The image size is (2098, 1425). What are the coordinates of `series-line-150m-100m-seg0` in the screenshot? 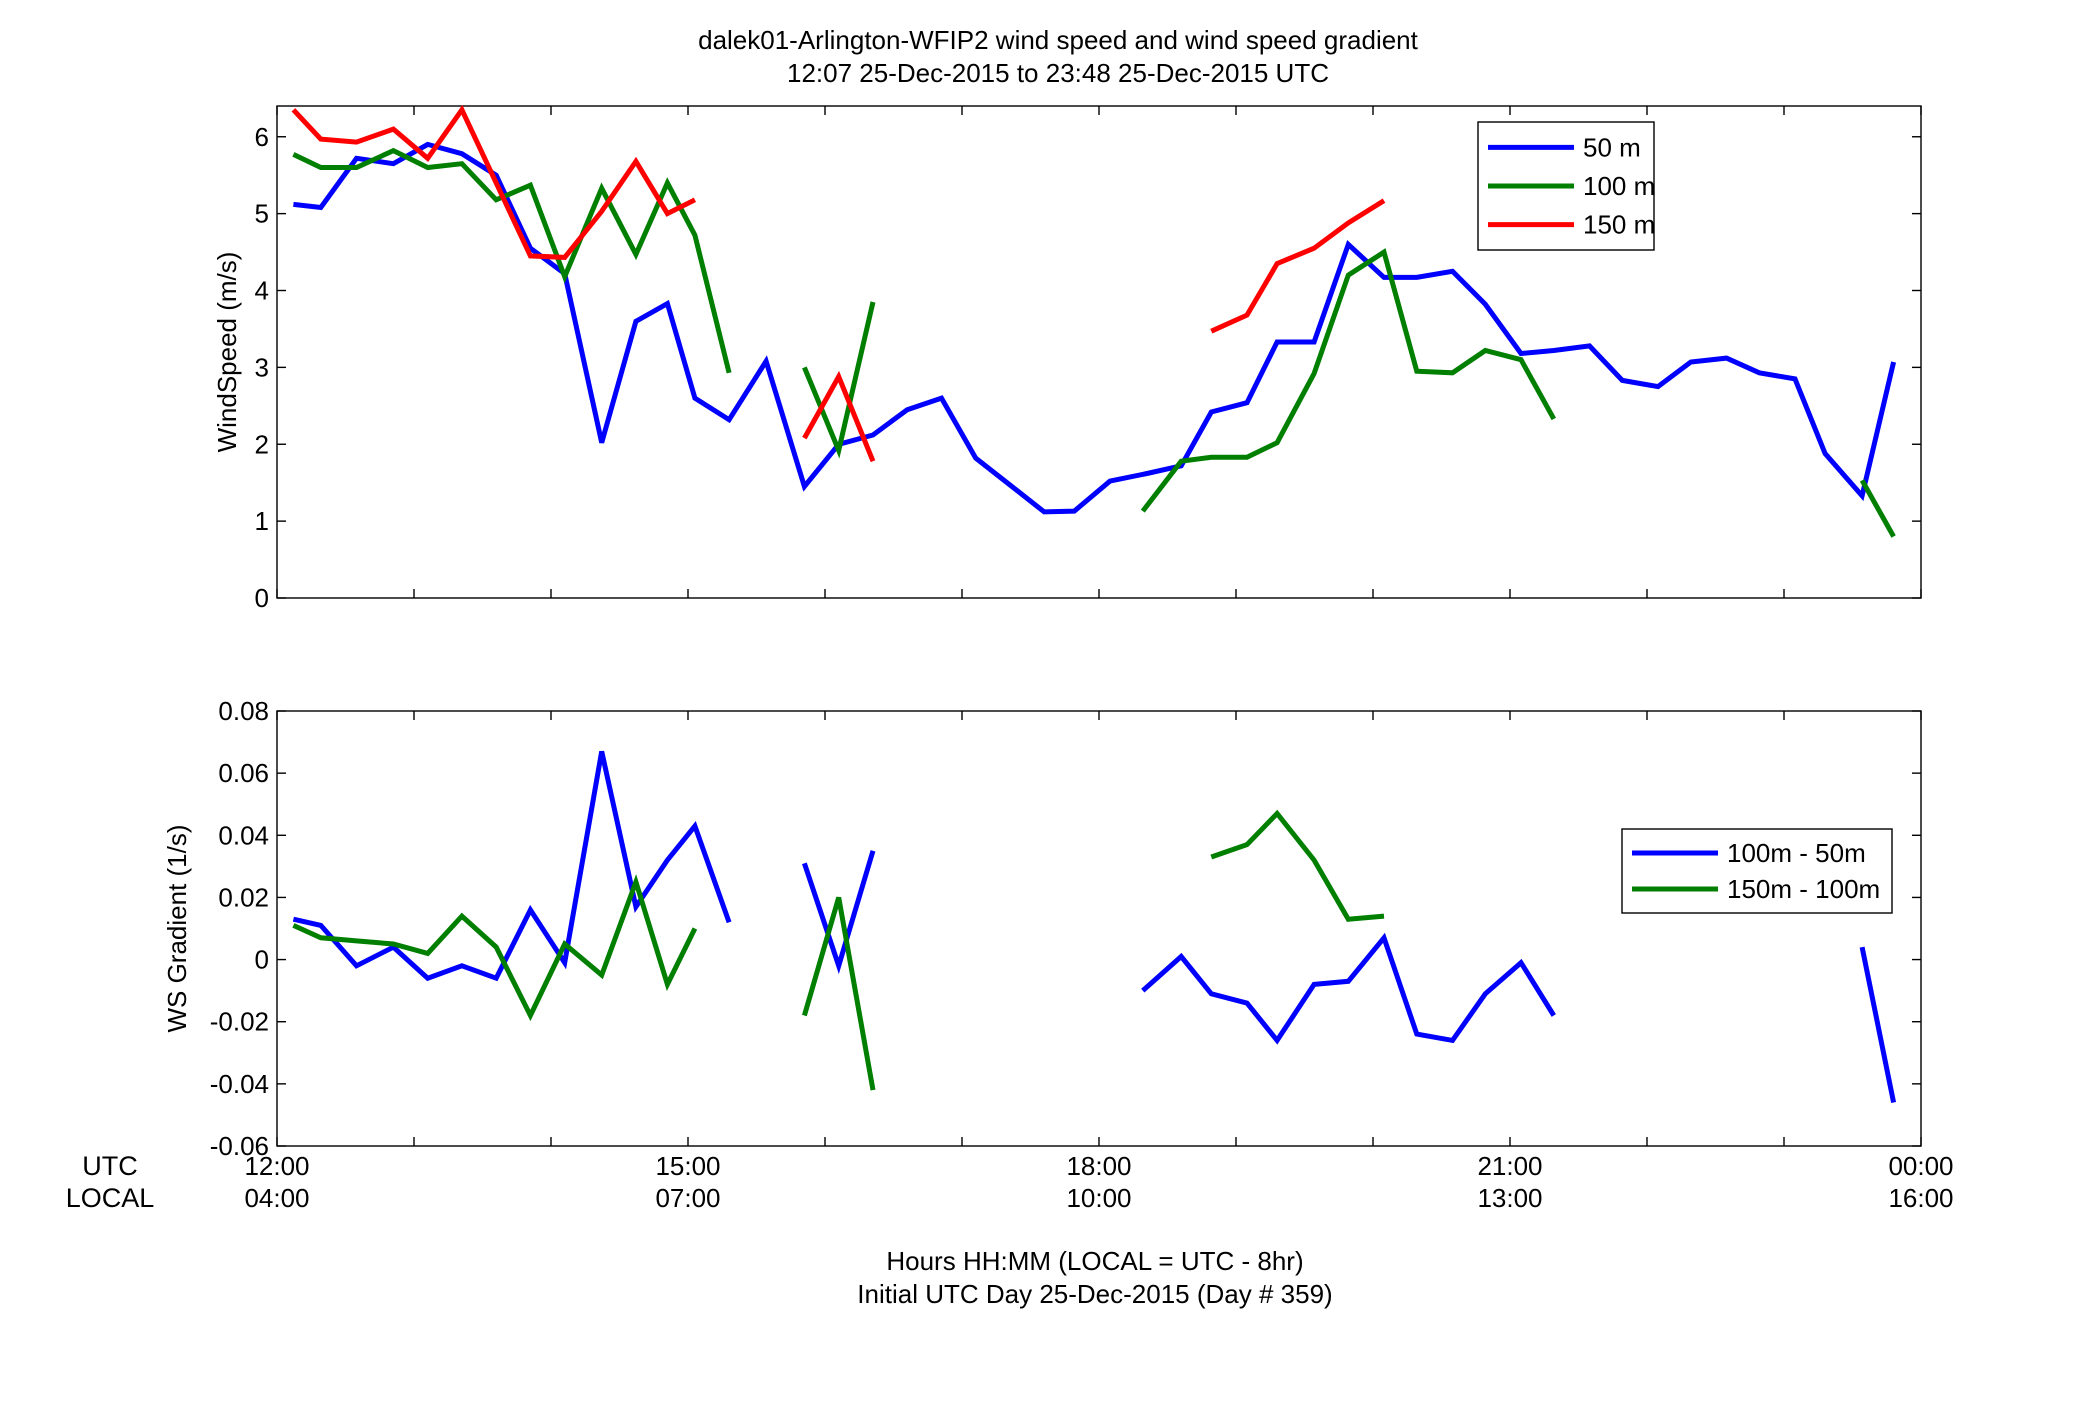 It's located at (495, 948).